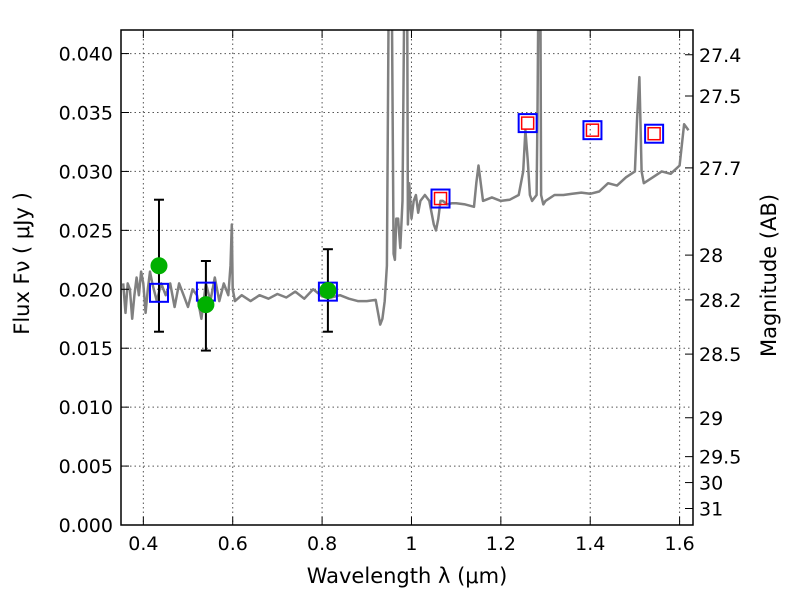  What do you see at coordinates (86, 408) in the screenshot?
I see `y-tick-label: 0.010` at bounding box center [86, 408].